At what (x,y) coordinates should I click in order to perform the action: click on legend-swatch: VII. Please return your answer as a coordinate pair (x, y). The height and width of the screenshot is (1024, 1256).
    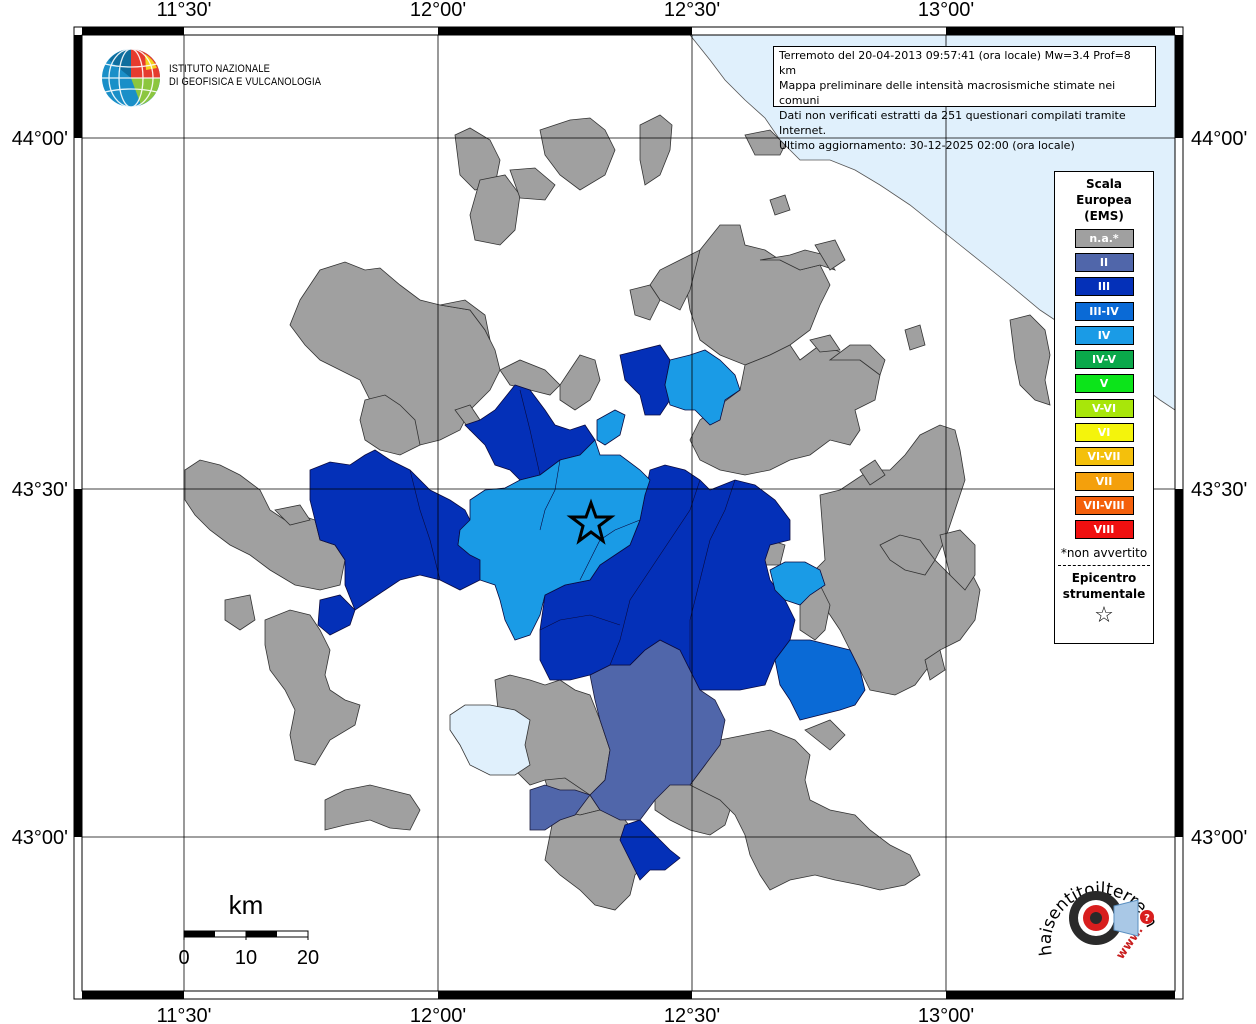
    Looking at the image, I should click on (1104, 481).